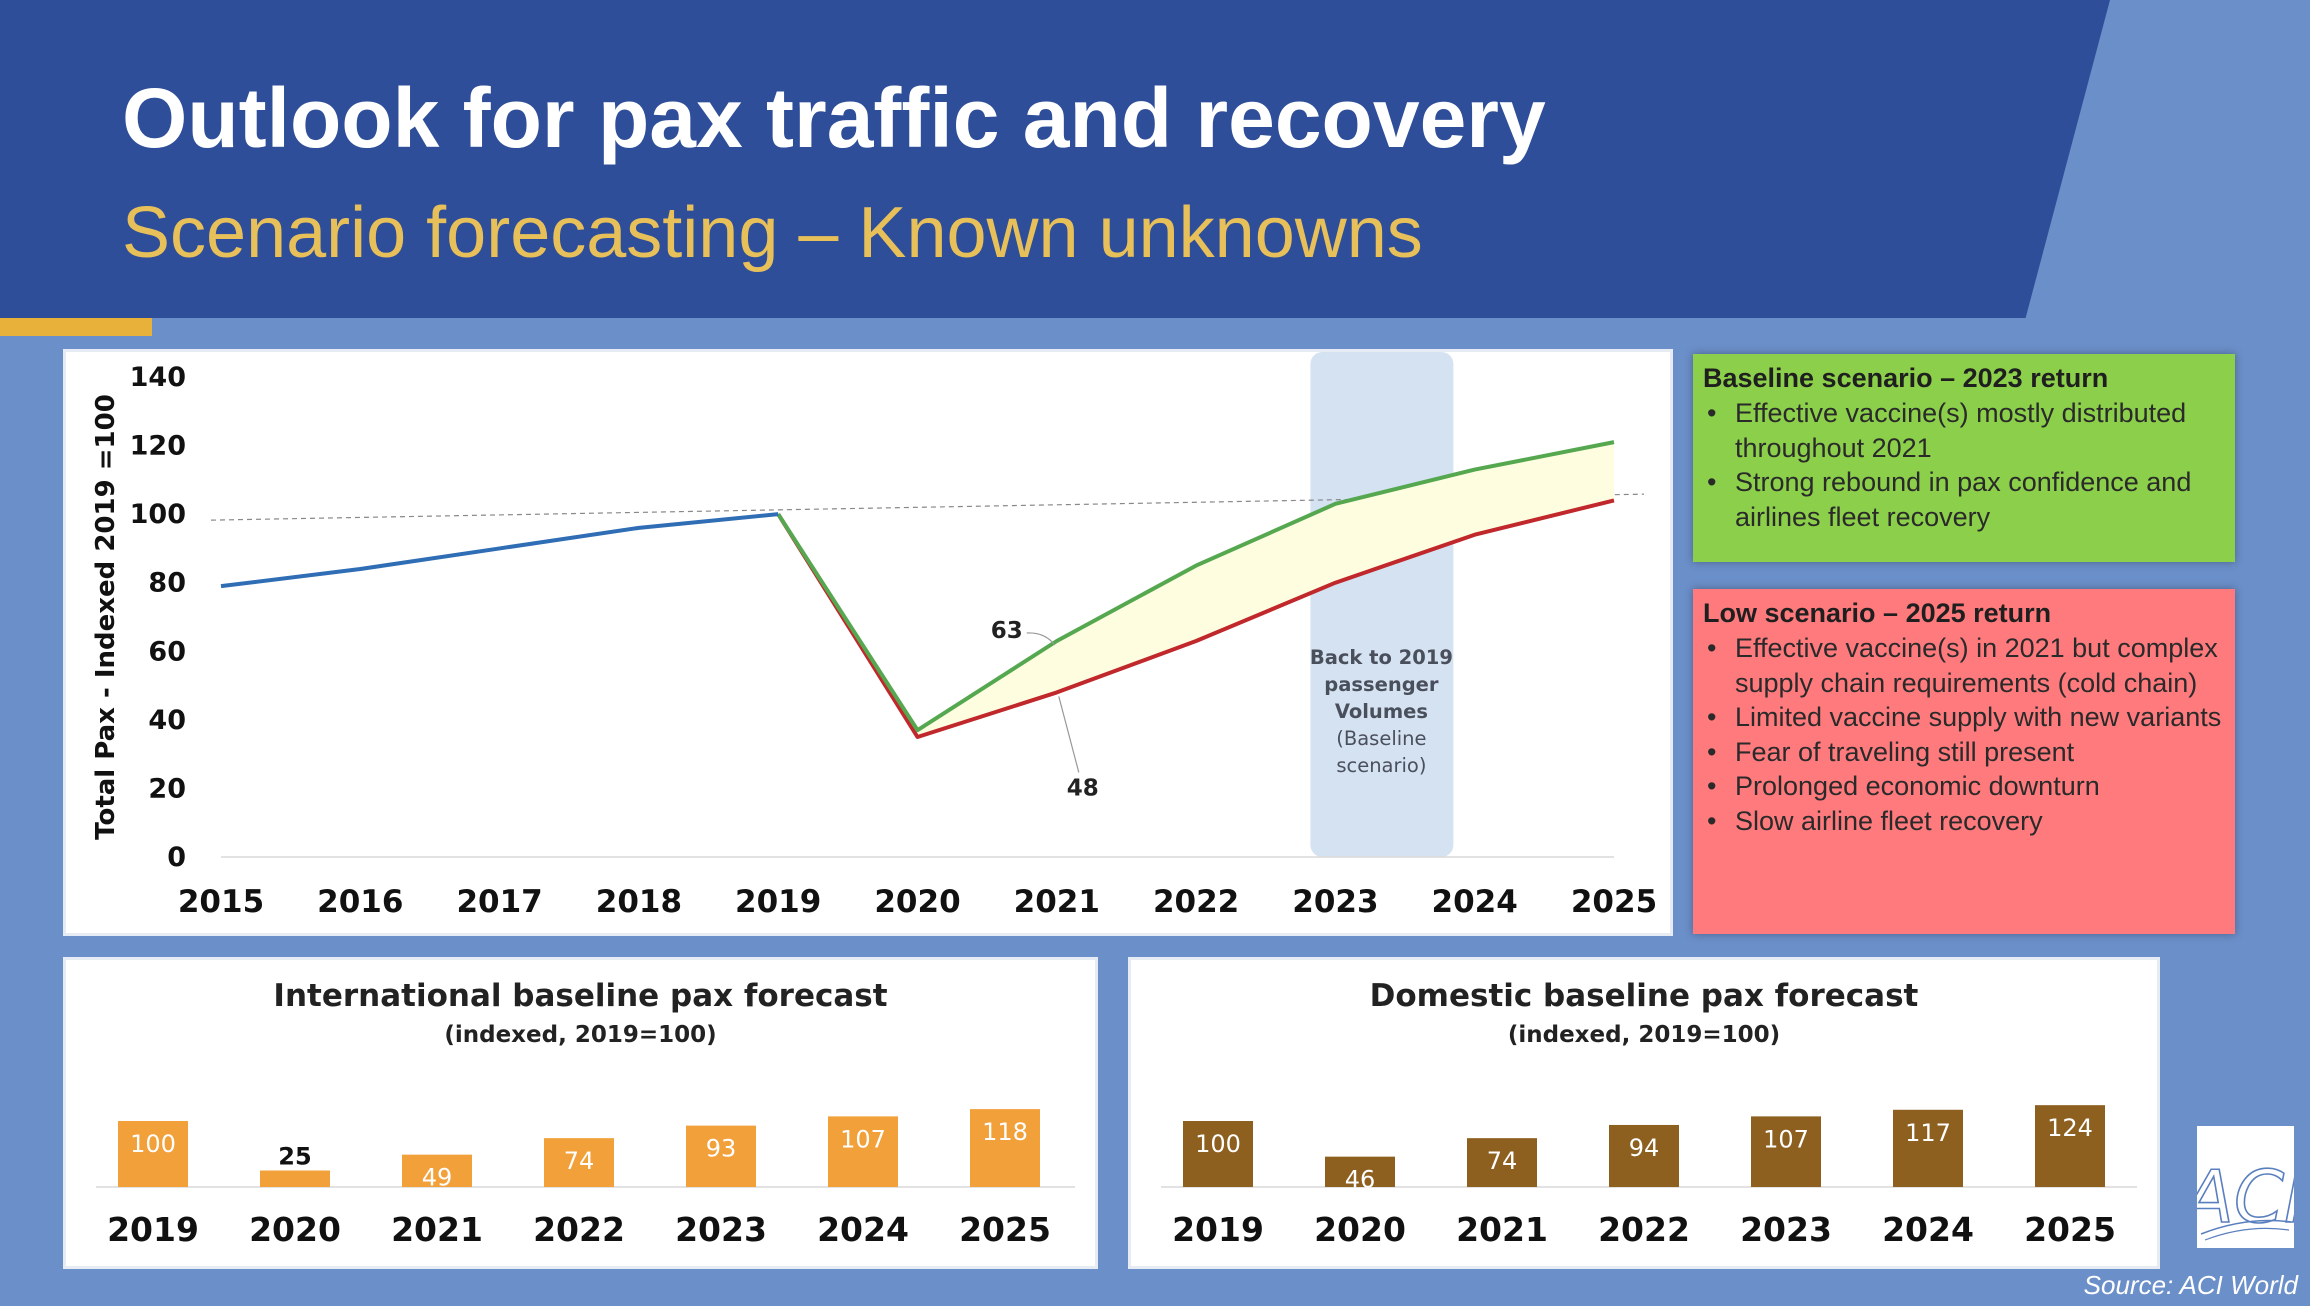  Describe the element at coordinates (1966, 786) in the screenshot. I see `list-item: Prolonged economic downturn` at that location.